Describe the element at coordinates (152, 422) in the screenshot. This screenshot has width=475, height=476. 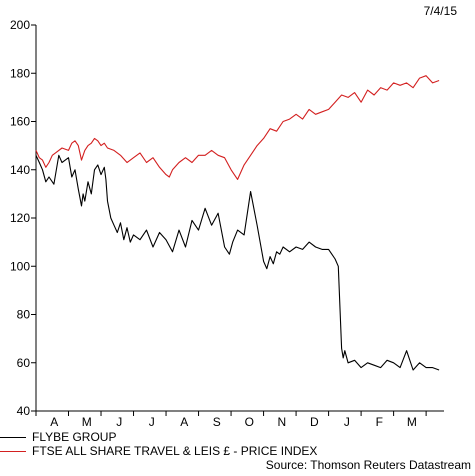
I see `x-tick-label-3: J` at that location.